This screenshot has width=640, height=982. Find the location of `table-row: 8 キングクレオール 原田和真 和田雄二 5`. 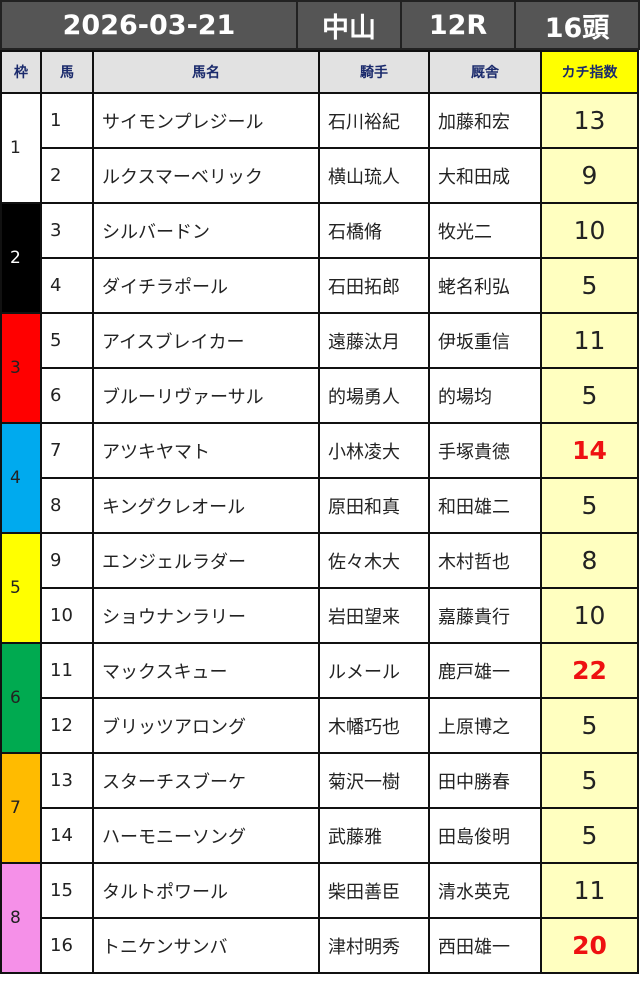

table-row: 8 キングクレオール 原田和真 和田雄二 5 is located at coordinates (320, 505).